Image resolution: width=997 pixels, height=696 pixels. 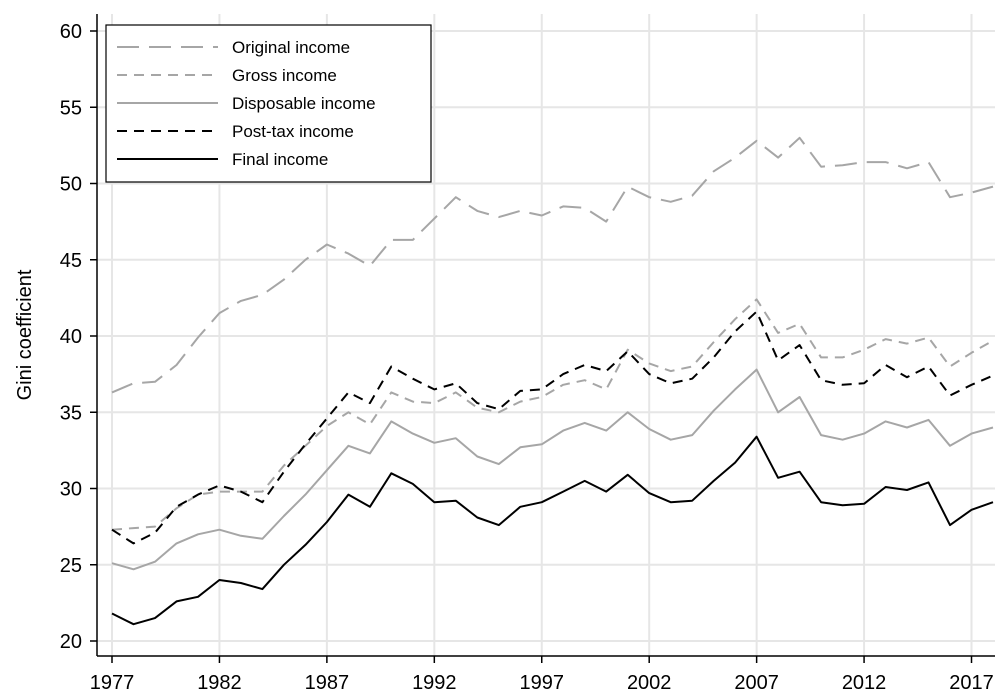 I want to click on legend-label: Gross income, so click(x=284, y=75).